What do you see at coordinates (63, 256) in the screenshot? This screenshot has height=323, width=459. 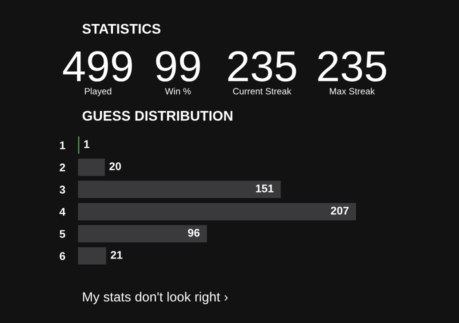 I see `y-tick-label: 6` at bounding box center [63, 256].